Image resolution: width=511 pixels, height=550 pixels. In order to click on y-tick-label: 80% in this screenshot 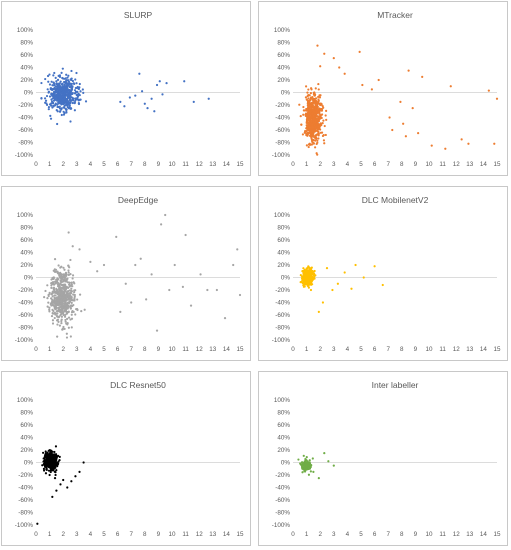, I will do `click(283, 228)`.